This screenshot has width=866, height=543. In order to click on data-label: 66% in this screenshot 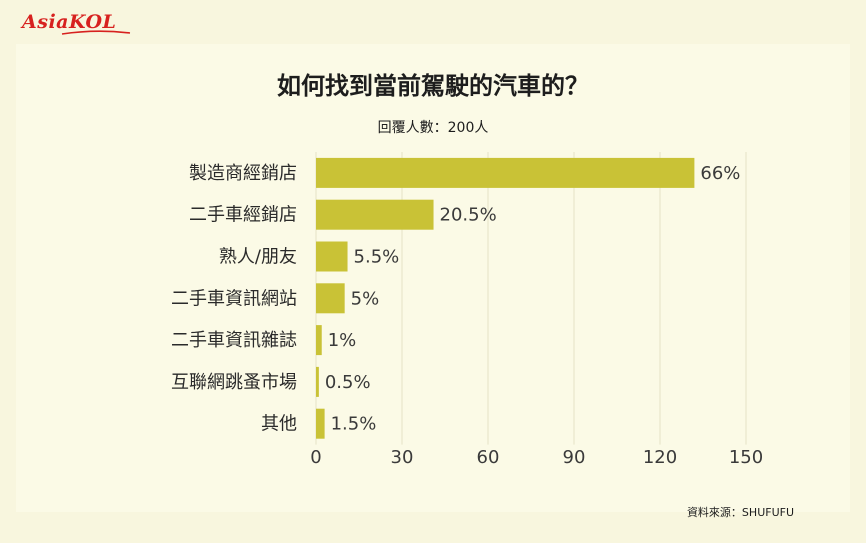, I will do `click(720, 173)`.